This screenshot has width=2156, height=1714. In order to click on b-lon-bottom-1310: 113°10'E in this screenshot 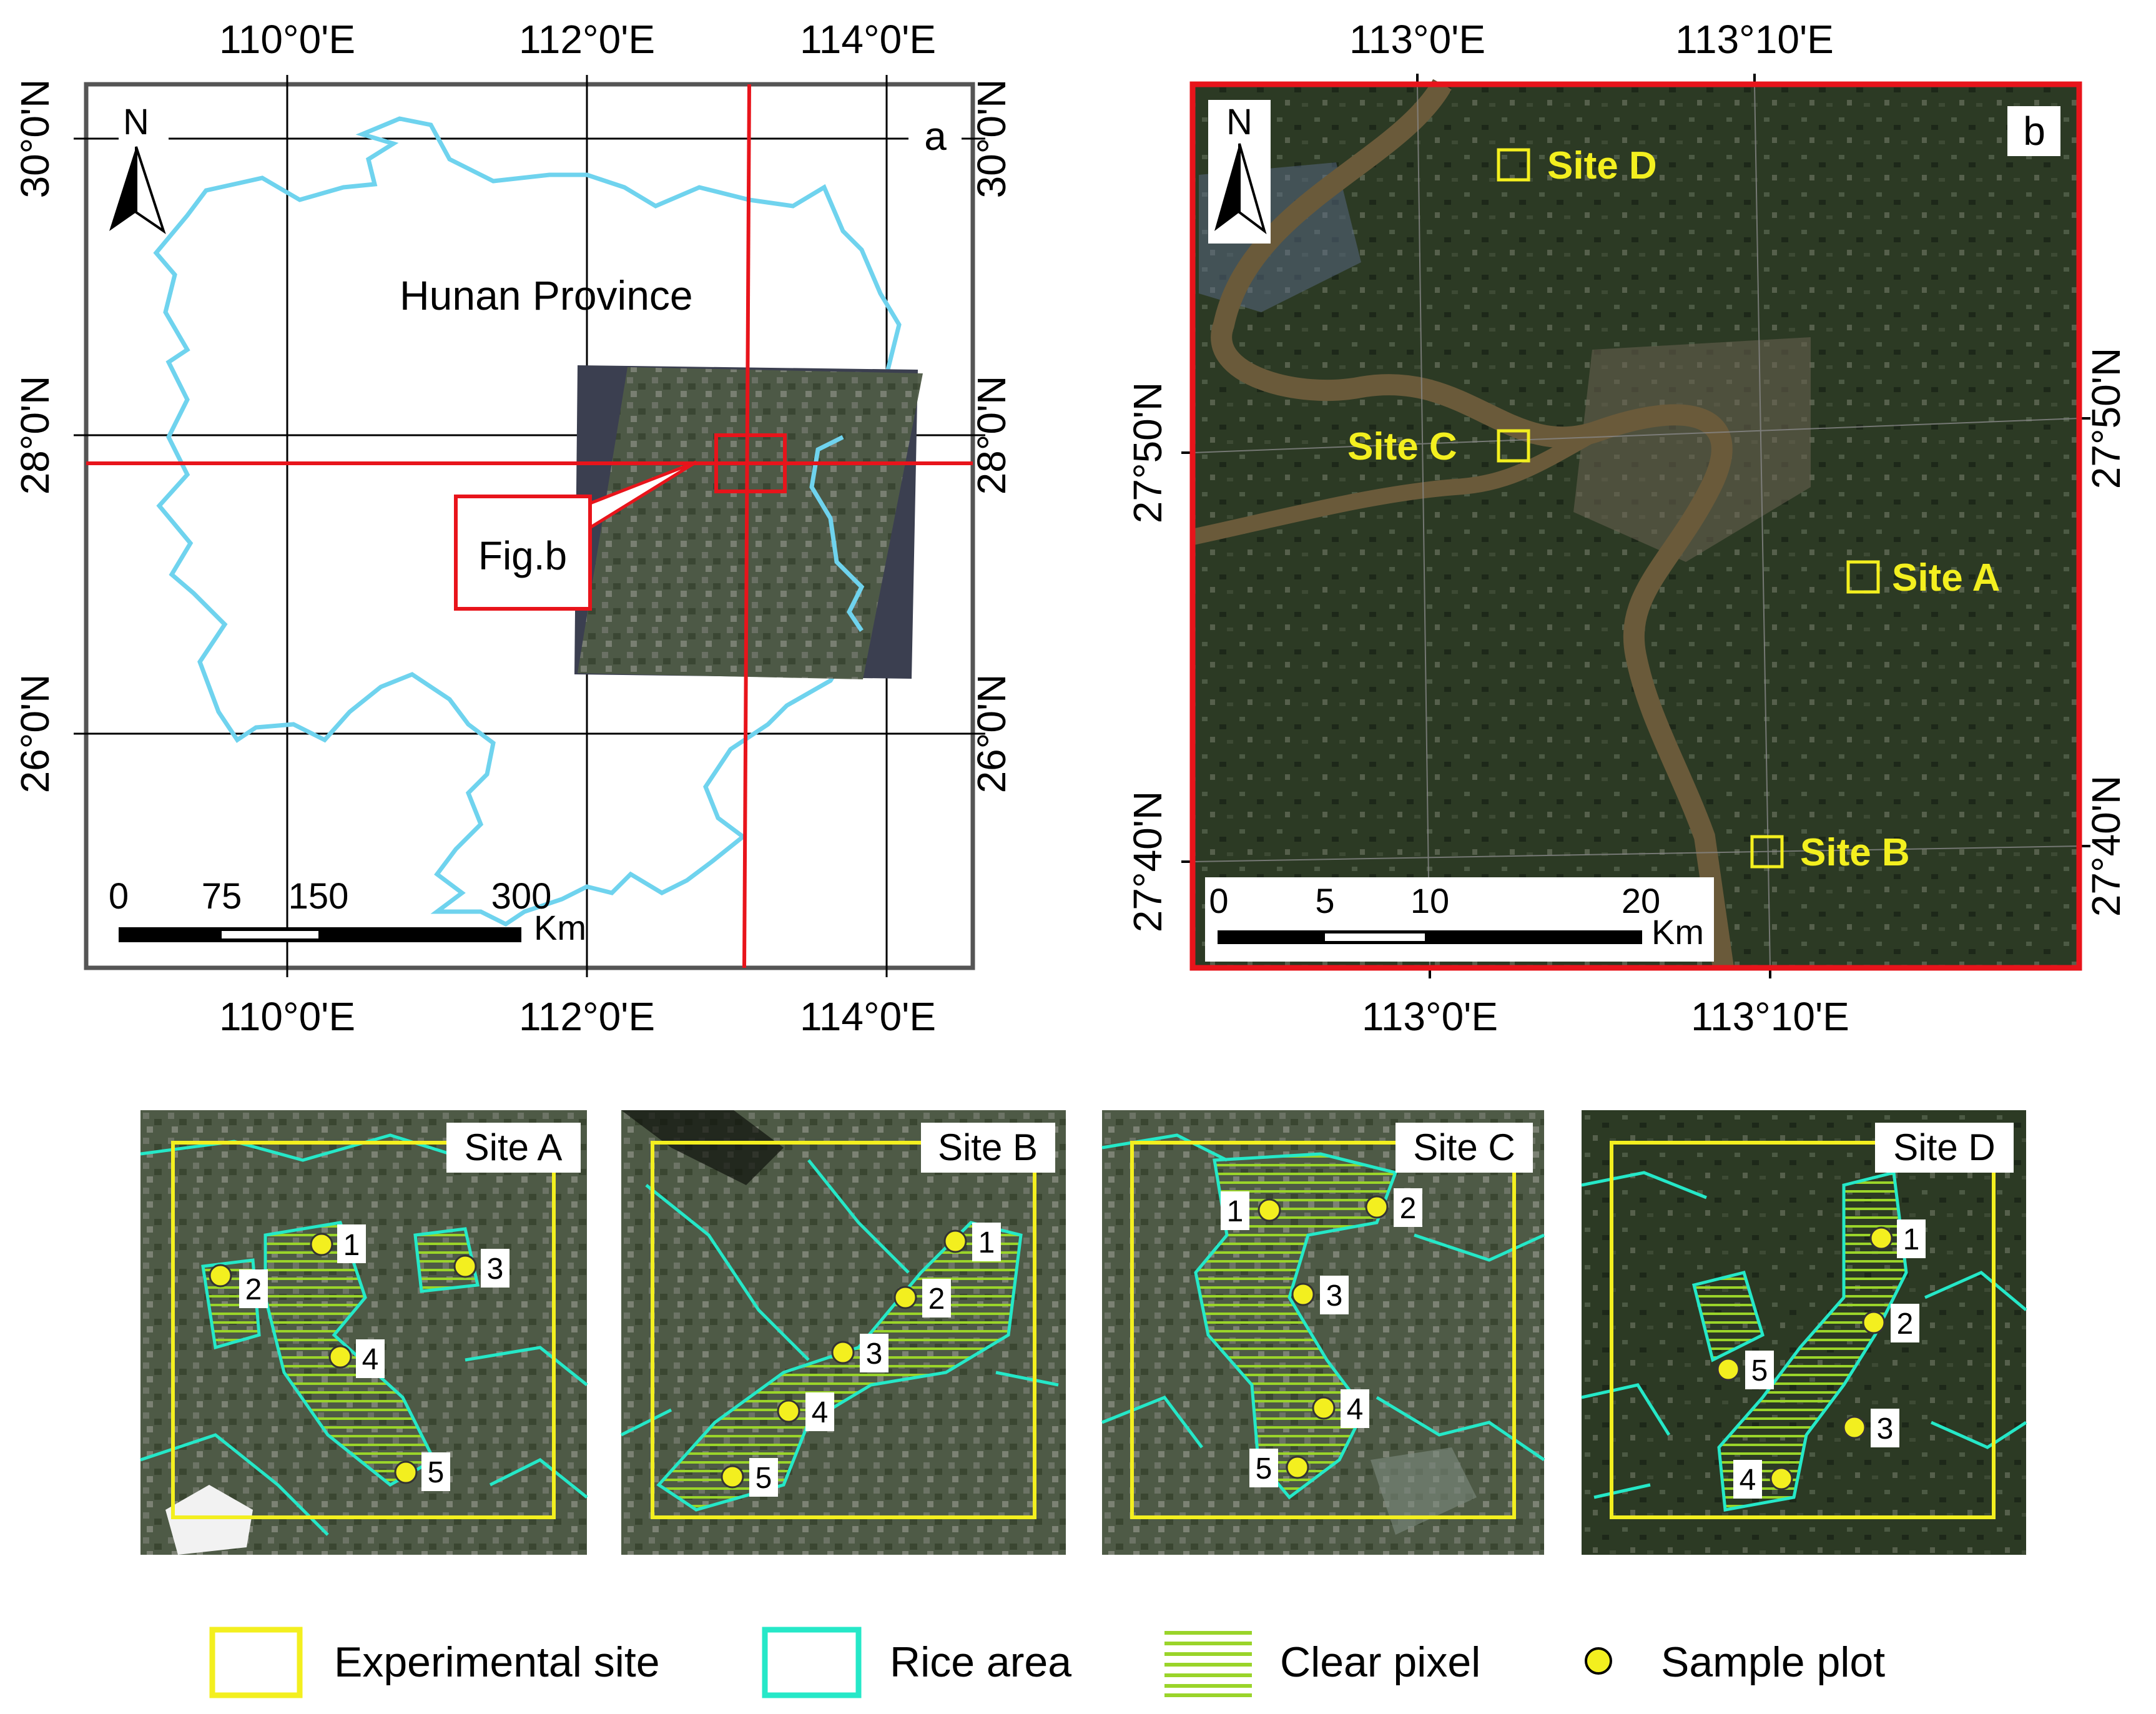, I will do `click(1770, 1016)`.